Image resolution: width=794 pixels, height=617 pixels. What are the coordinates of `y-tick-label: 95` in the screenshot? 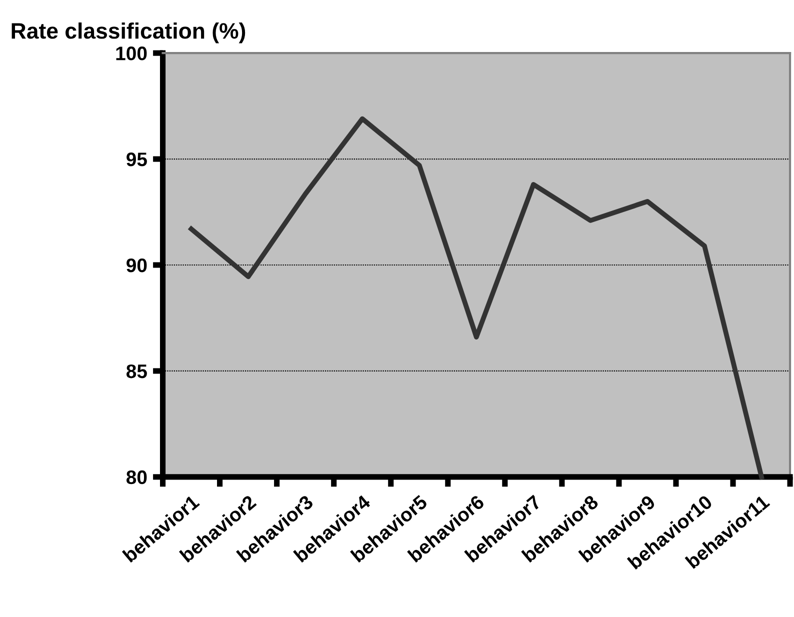 It's located at (136, 159).